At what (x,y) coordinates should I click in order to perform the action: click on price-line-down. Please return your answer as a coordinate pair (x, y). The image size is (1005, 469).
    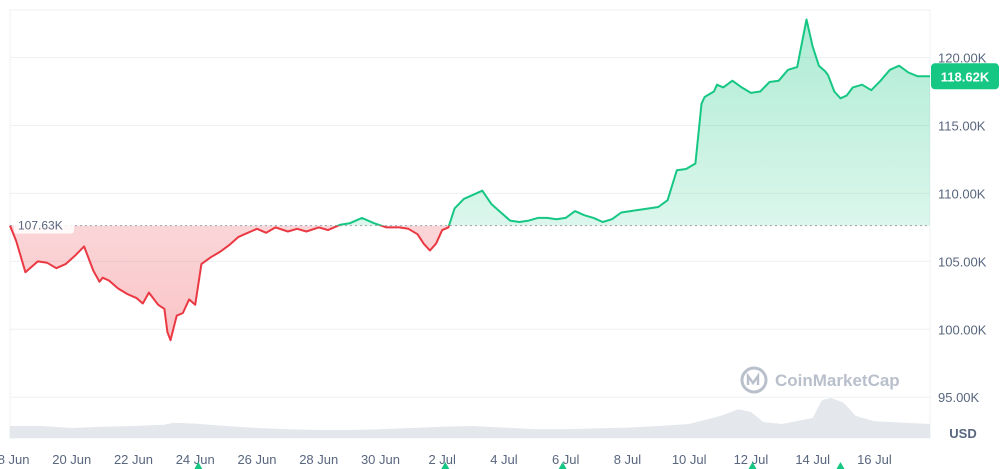
    Looking at the image, I should click on (230, 283).